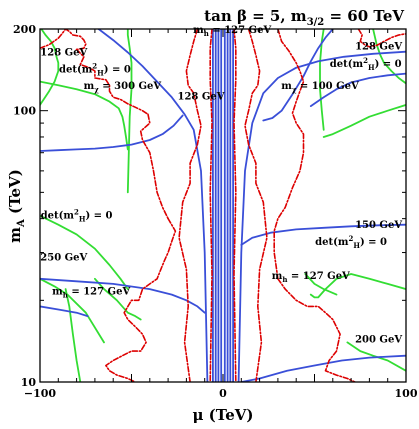 The width and height of the screenshot is (419, 429). I want to click on annotation-label: 200 GeV, so click(378, 339).